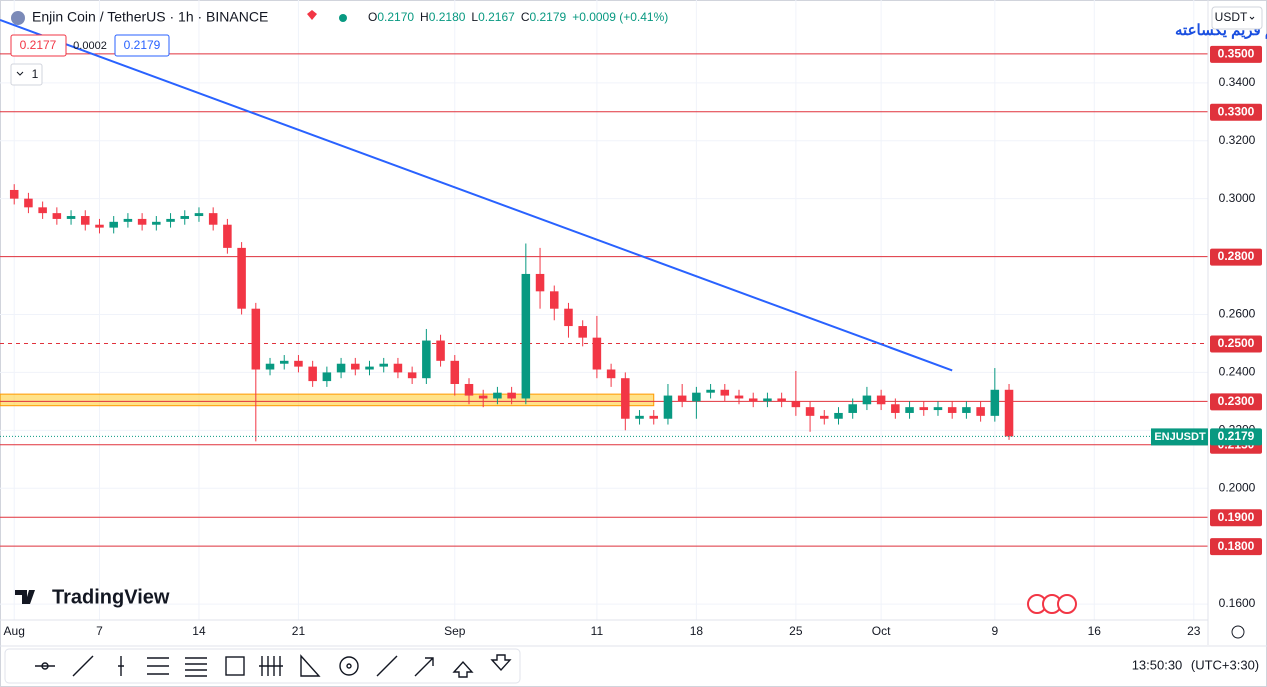  What do you see at coordinates (1238, 632) in the screenshot?
I see `settings-icon` at bounding box center [1238, 632].